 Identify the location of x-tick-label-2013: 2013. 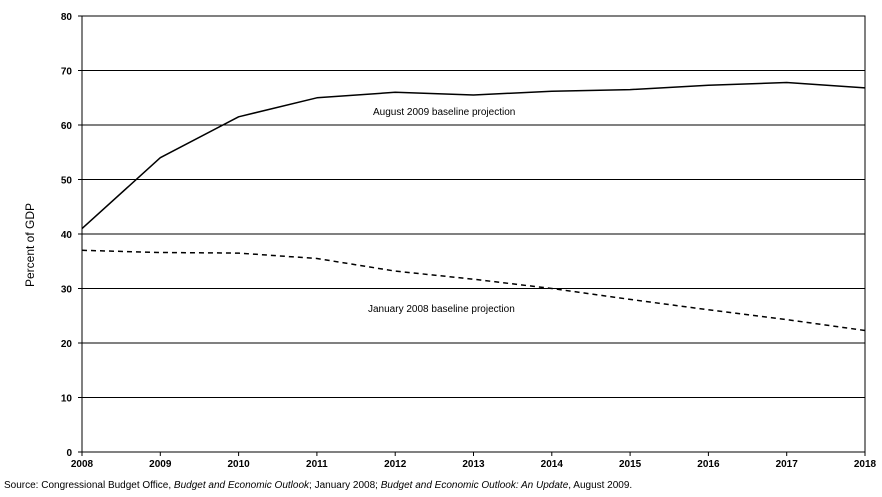
(473, 464).